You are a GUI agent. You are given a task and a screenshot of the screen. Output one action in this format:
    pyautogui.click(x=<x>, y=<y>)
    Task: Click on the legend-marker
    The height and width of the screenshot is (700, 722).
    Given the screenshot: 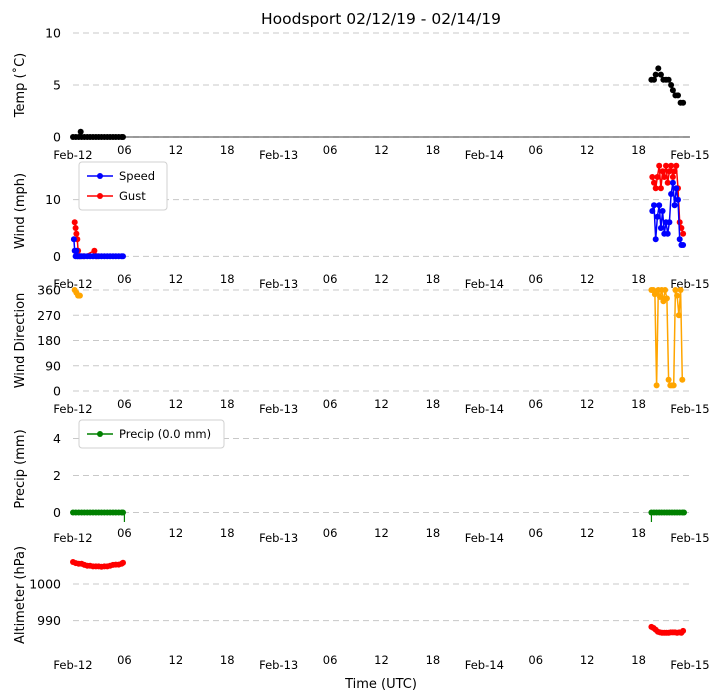 What is the action you would take?
    pyautogui.click(x=100, y=196)
    